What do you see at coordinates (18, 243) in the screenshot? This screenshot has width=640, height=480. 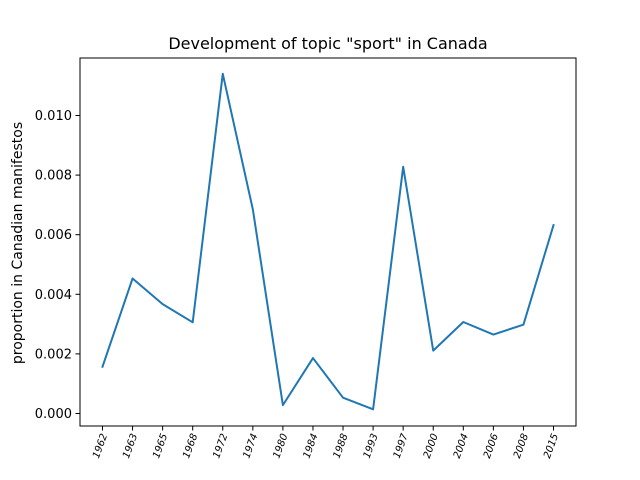 I see `y-axis-label: proportion in Canadian manifestos` at bounding box center [18, 243].